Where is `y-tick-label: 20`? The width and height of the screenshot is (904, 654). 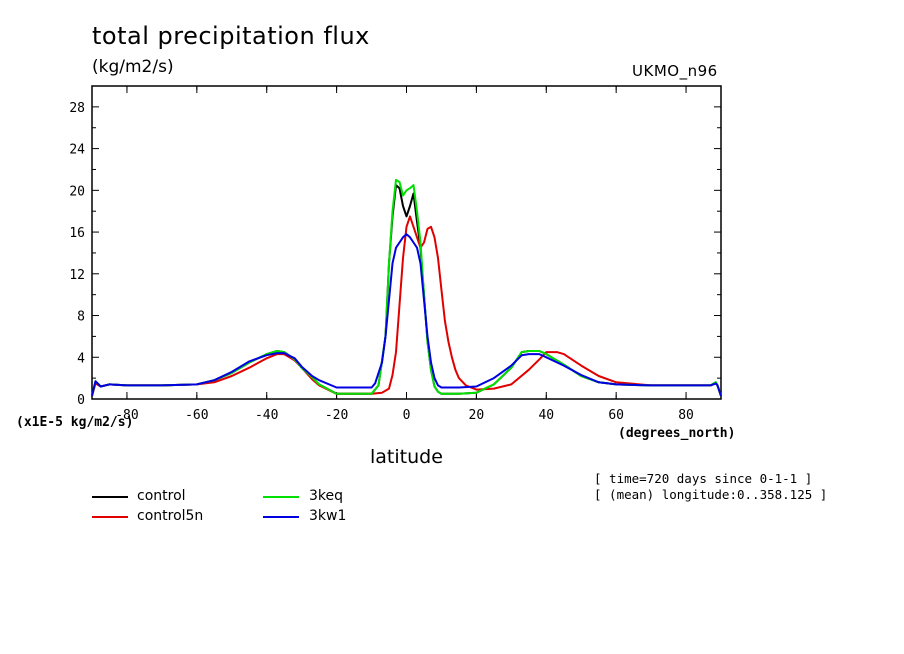
y-tick-label: 20 is located at coordinates (77, 191).